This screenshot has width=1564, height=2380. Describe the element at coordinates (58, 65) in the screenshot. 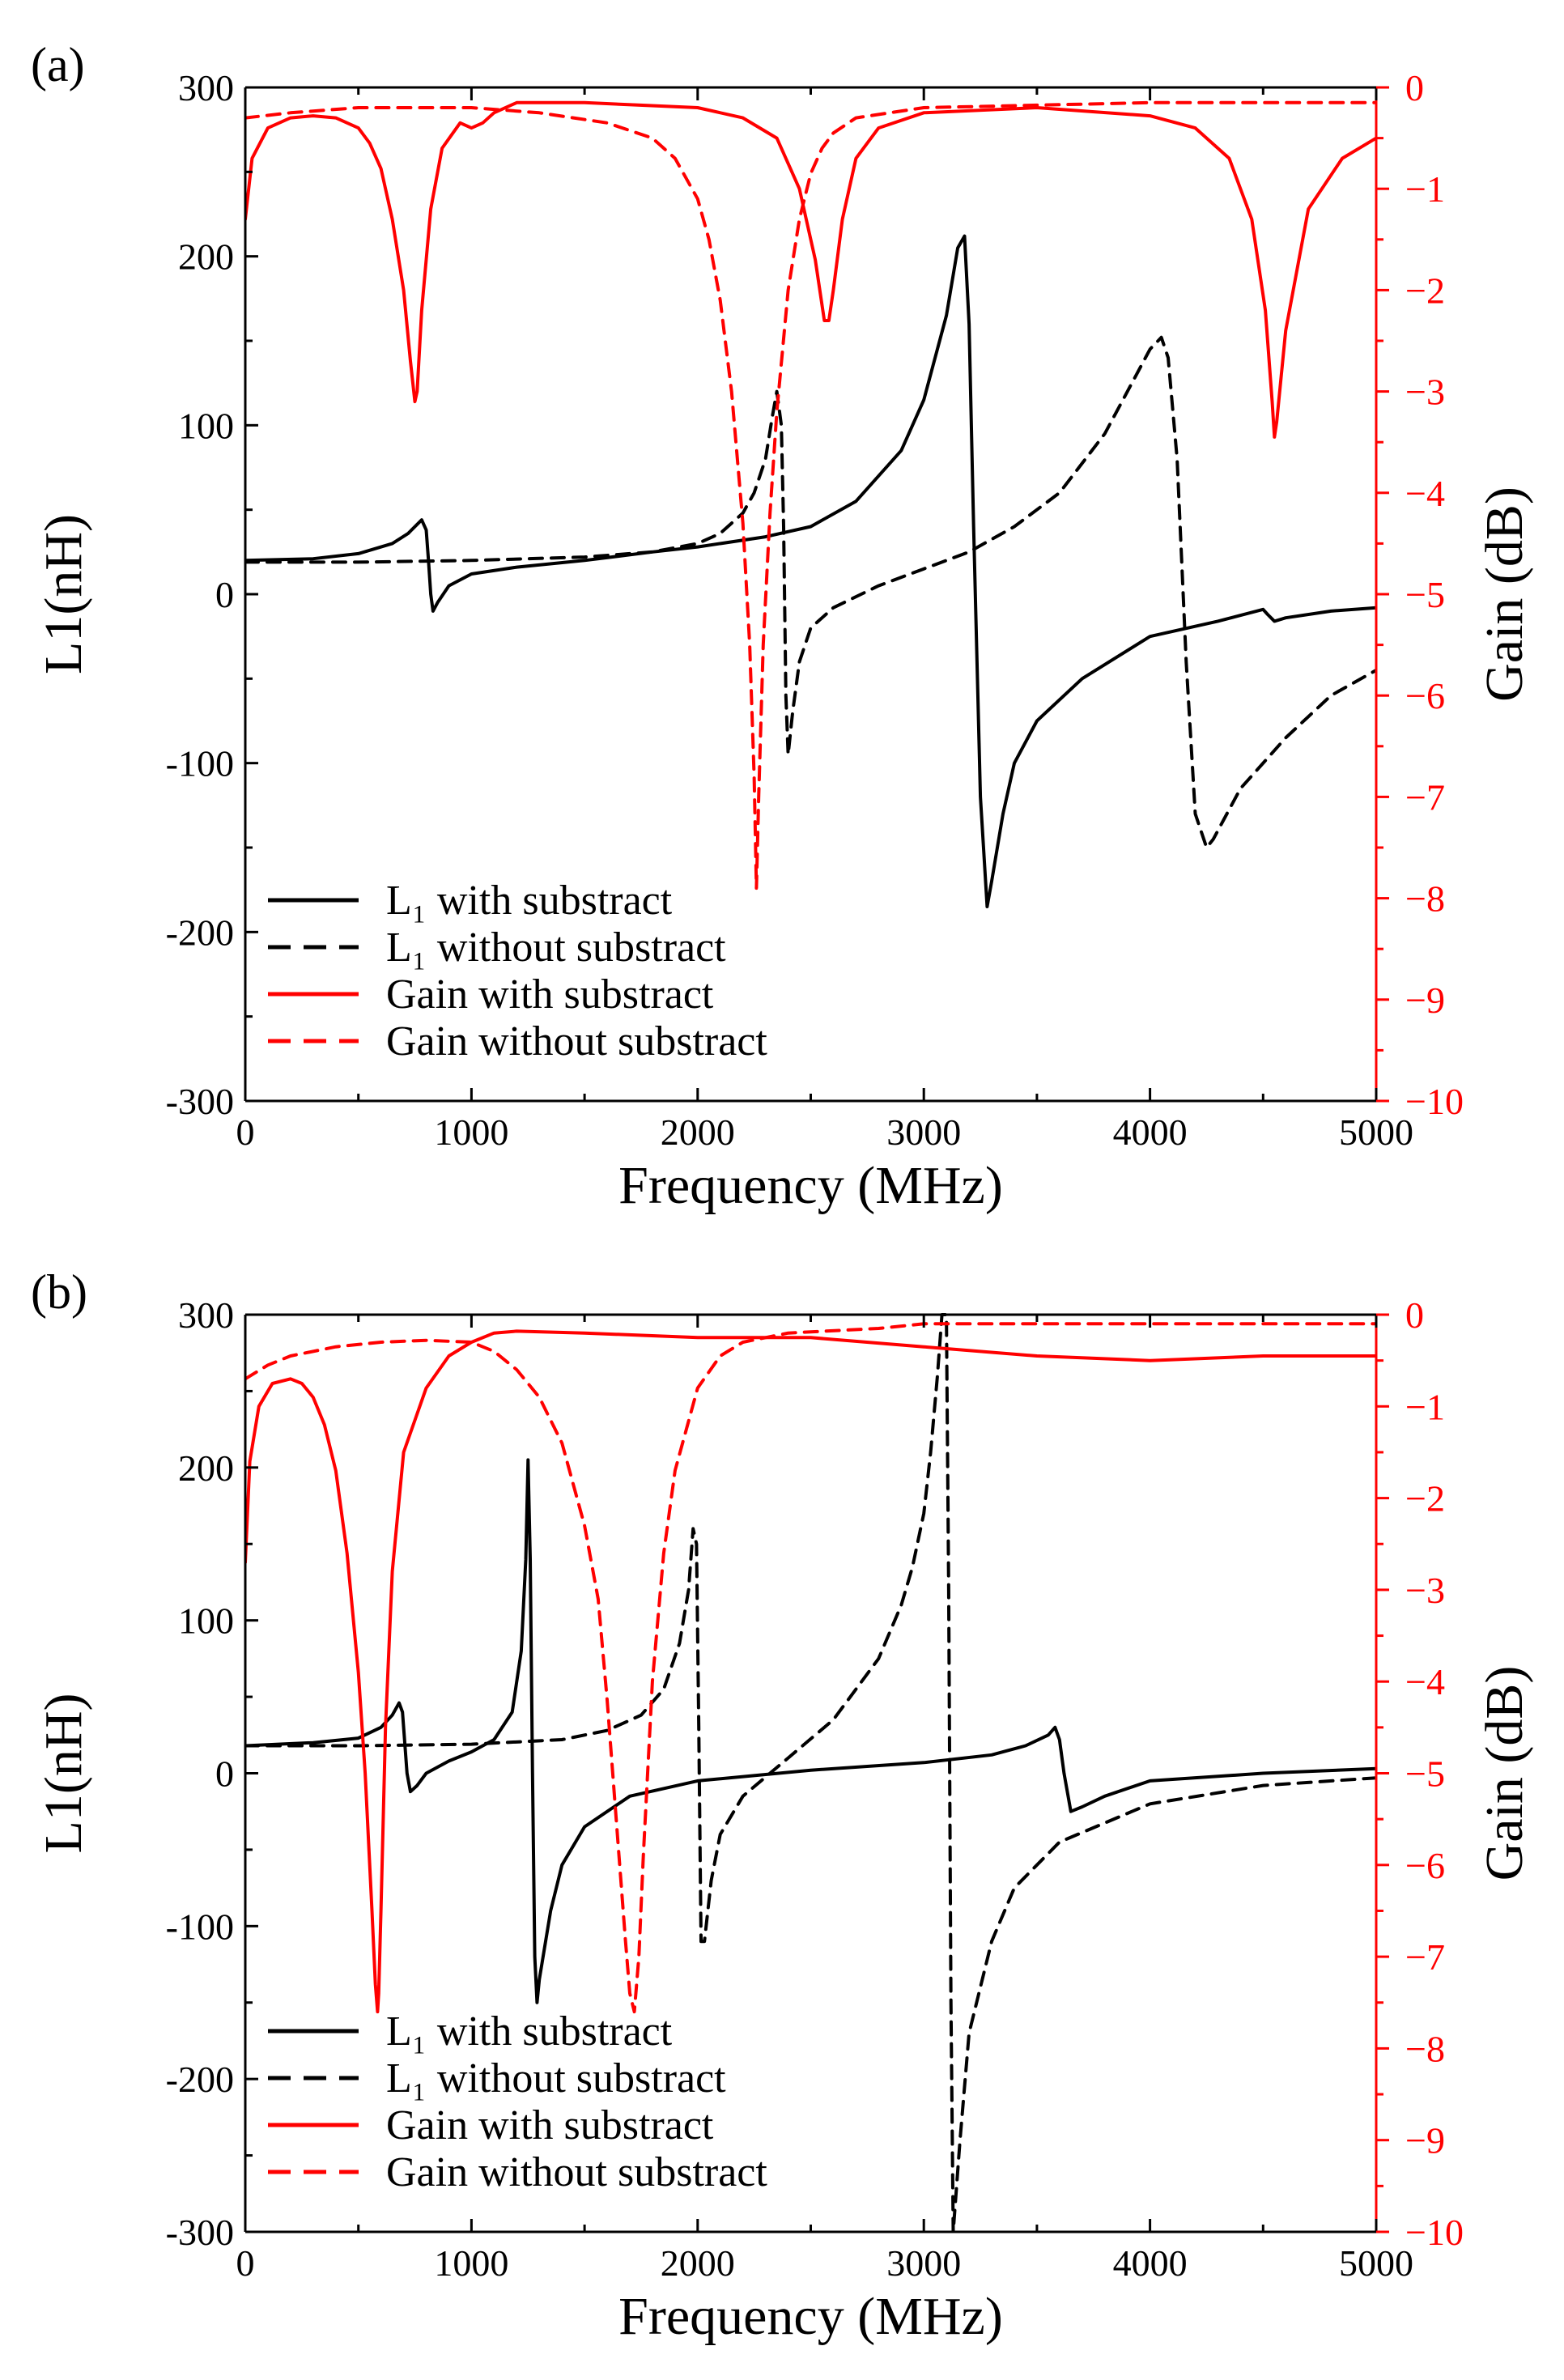

I see `panel-label: (a)` at that location.